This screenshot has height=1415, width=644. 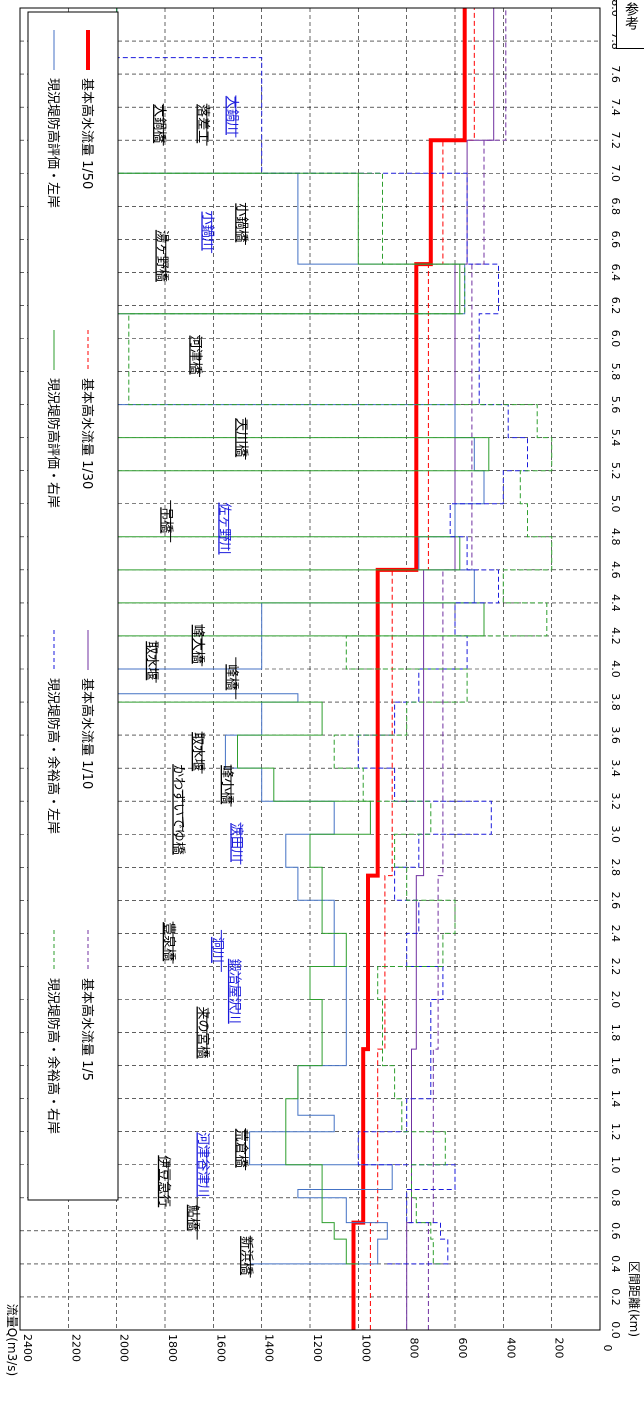 What do you see at coordinates (87, 433) in the screenshot?
I see `legend-label: 基本高水流量 1/30` at bounding box center [87, 433].